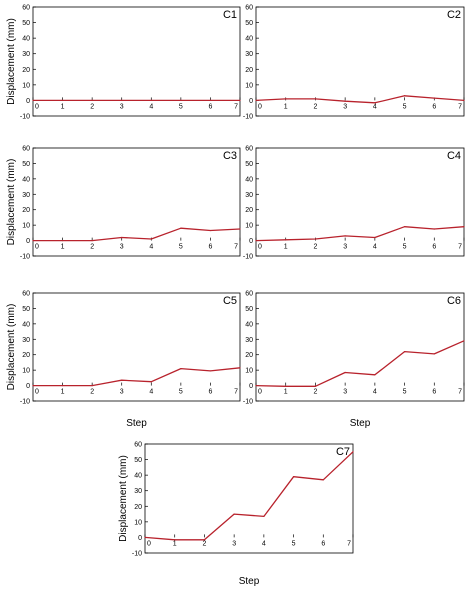  Describe the element at coordinates (286, 247) in the screenshot. I see `x-tick-label: 1` at that location.